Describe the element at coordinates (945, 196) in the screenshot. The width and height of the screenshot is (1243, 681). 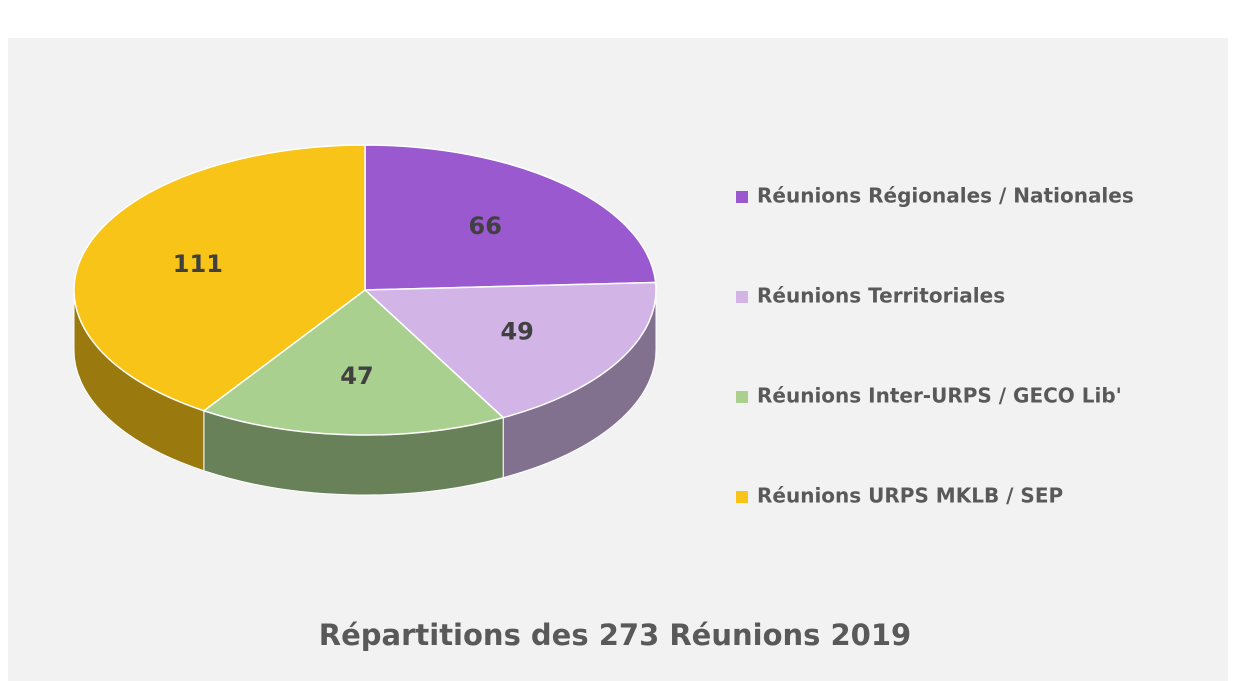
I see `legend-label: Réunions Régionales / Nationales` at that location.